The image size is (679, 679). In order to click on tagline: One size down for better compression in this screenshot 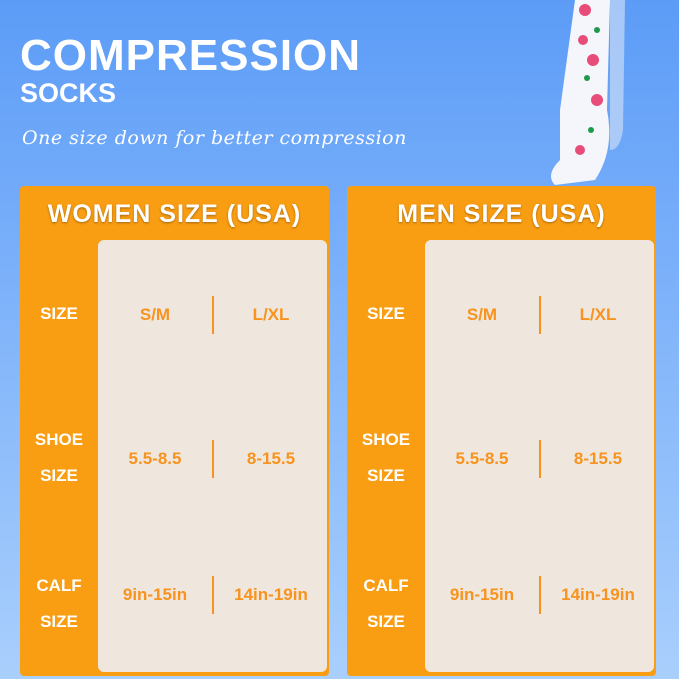, I will do `click(214, 138)`.